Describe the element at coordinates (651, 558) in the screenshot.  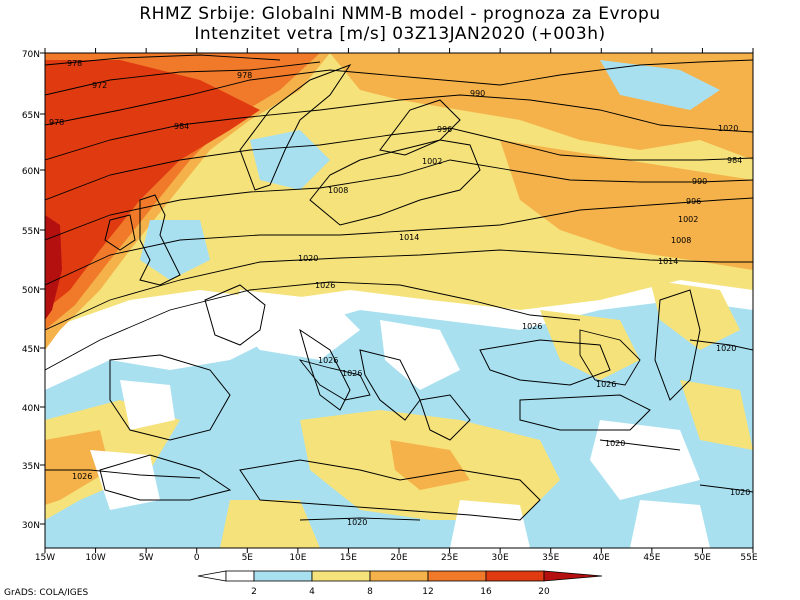
I see `lon-label: 45E` at that location.